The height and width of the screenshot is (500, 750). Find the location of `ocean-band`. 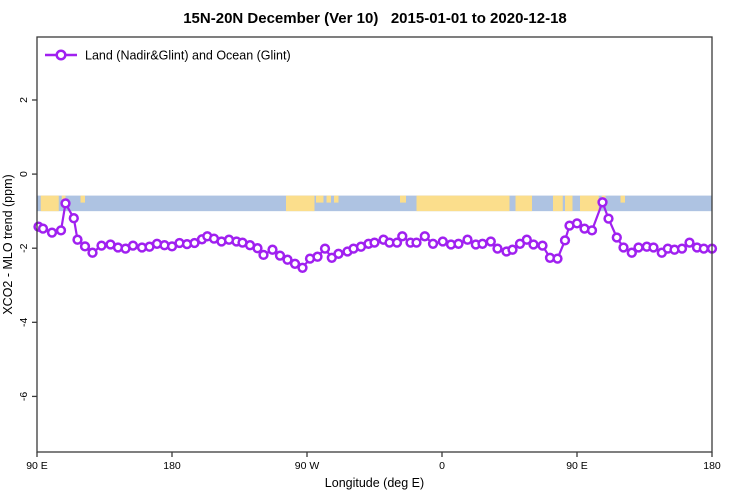

ocean-band is located at coordinates (374, 203).